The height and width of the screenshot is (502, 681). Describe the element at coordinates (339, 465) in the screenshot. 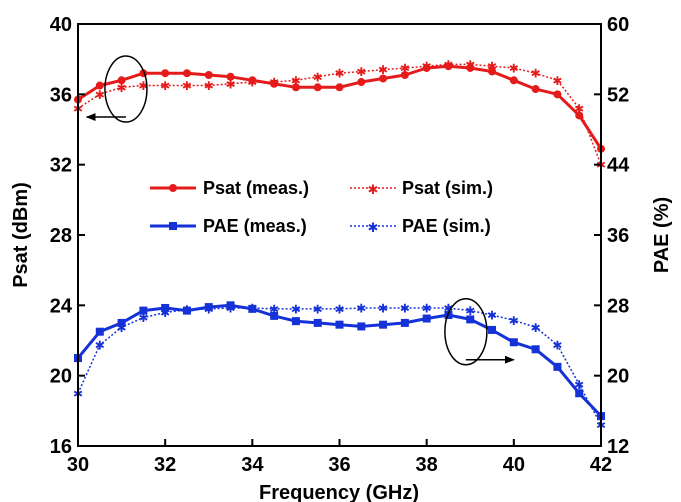

I see `x-tick-label-36: 36` at that location.